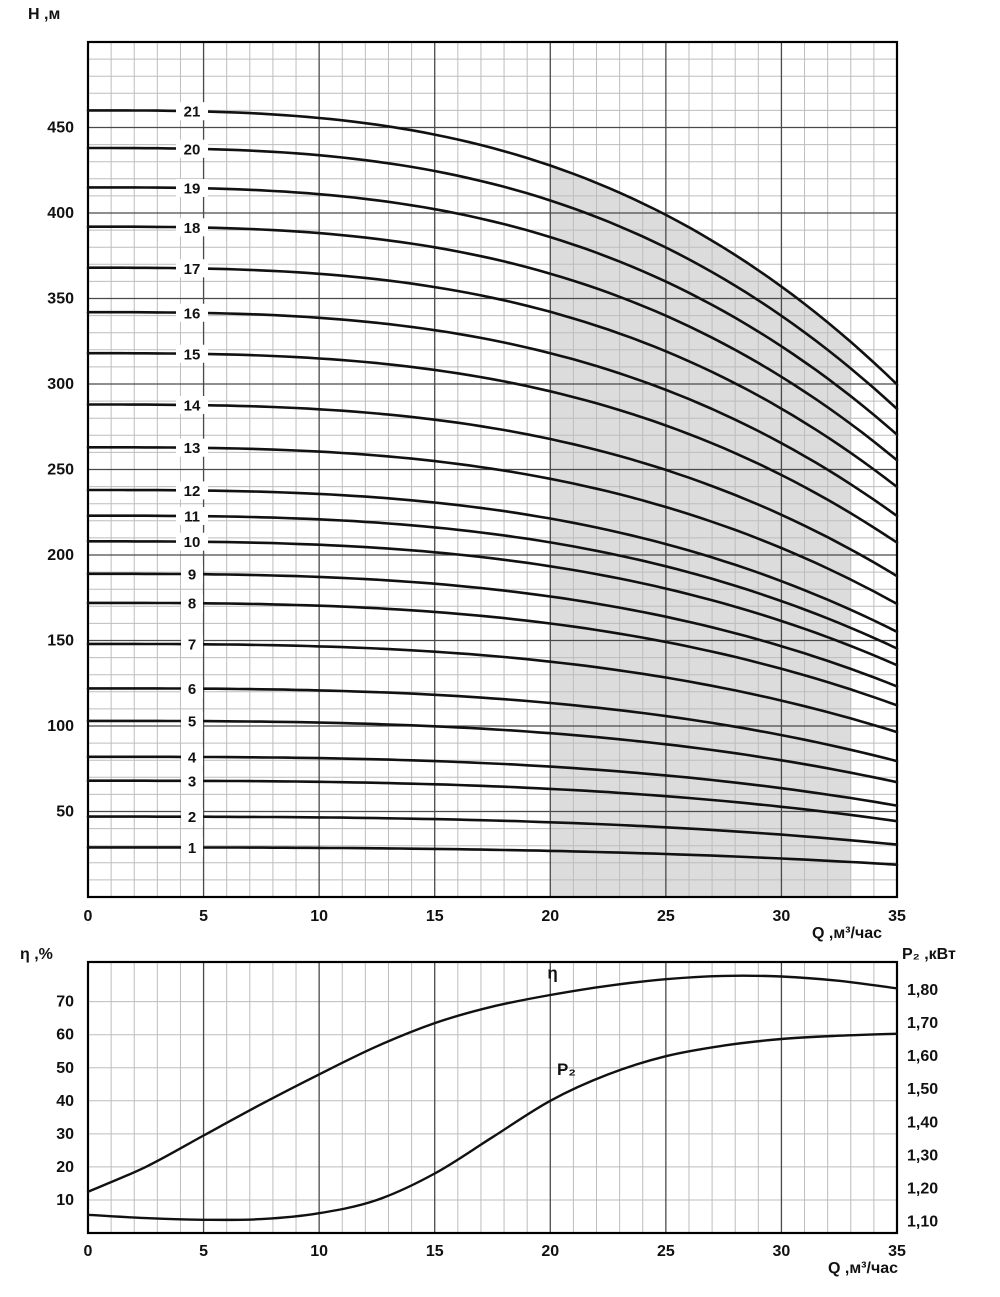 The width and height of the screenshot is (1000, 1297). I want to click on head-x-tick-label: 0, so click(88, 916).